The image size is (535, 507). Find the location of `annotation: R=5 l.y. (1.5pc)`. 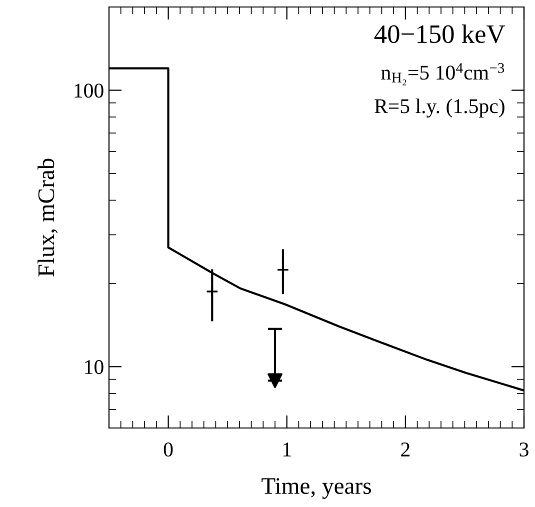

annotation: R=5 l.y. (1.5pc) is located at coordinates (439, 108).